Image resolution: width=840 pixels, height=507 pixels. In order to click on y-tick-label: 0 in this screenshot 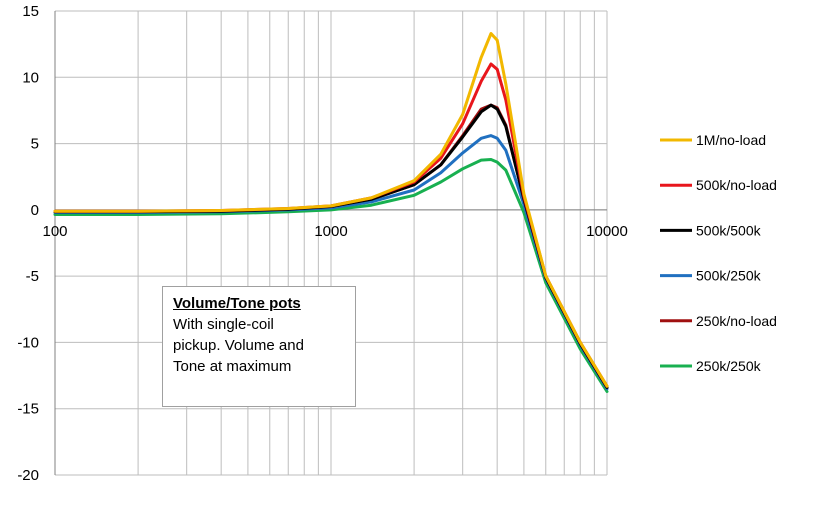, I will do `click(35, 210)`.